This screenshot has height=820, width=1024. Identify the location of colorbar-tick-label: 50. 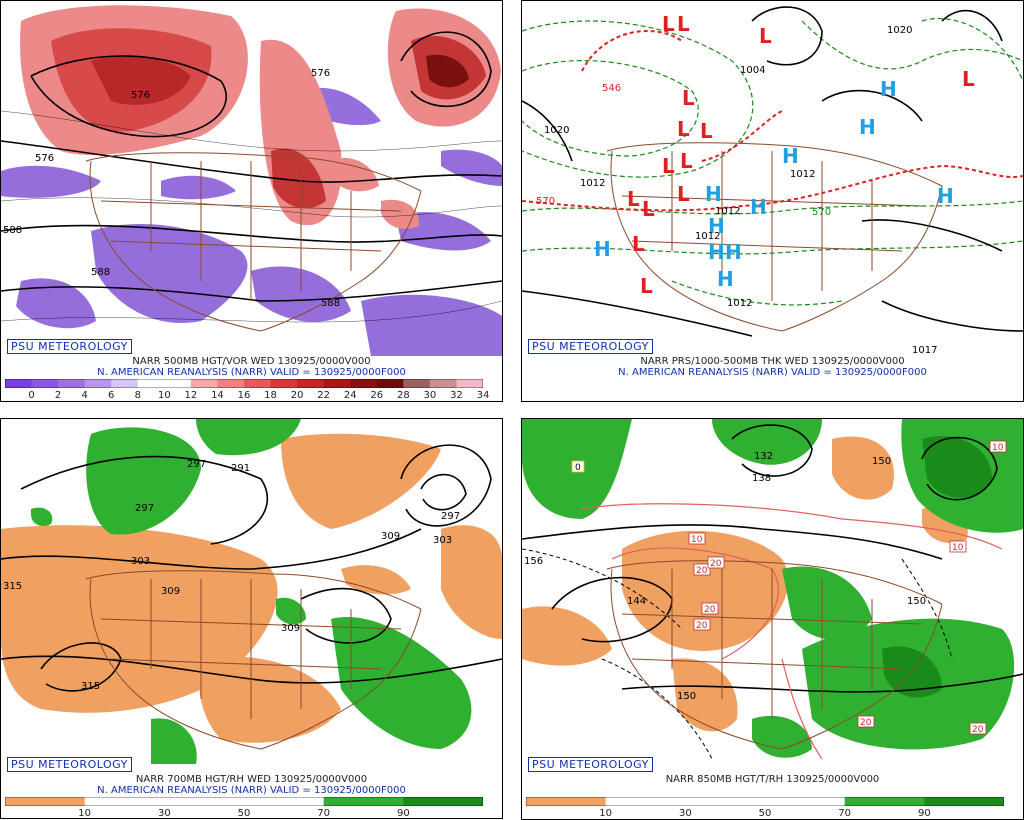
(244, 813).